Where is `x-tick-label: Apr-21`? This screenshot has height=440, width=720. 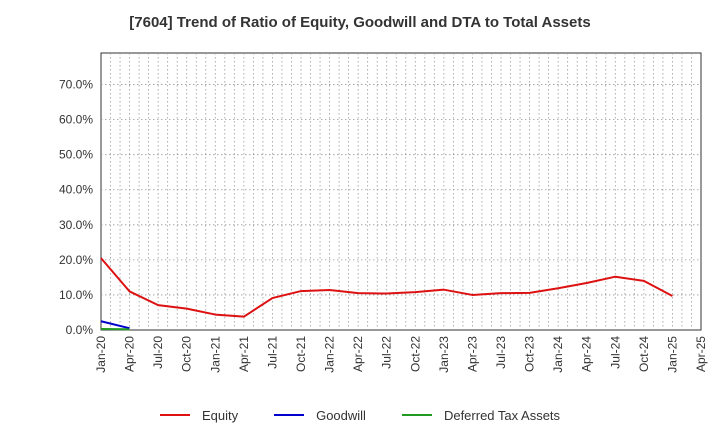 x-tick-label: Apr-21 is located at coordinates (244, 354).